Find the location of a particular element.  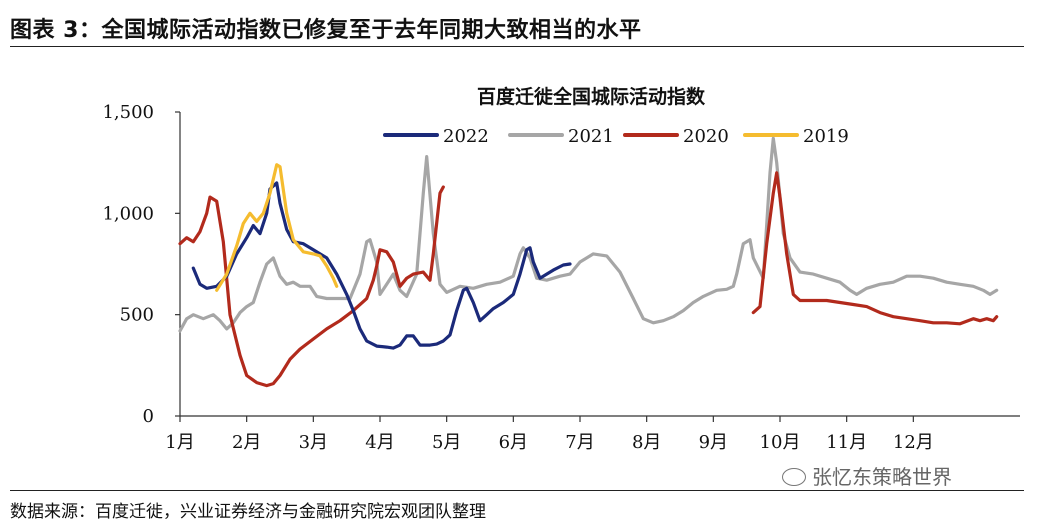

wechat-icon is located at coordinates (794, 477).